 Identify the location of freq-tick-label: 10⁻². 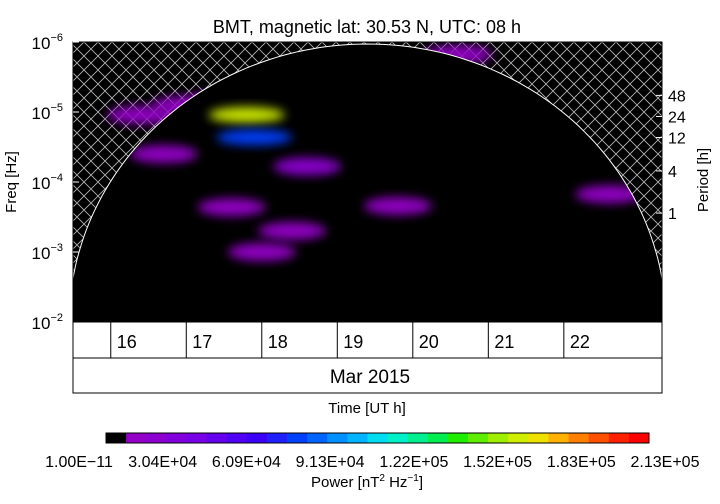
(47, 322).